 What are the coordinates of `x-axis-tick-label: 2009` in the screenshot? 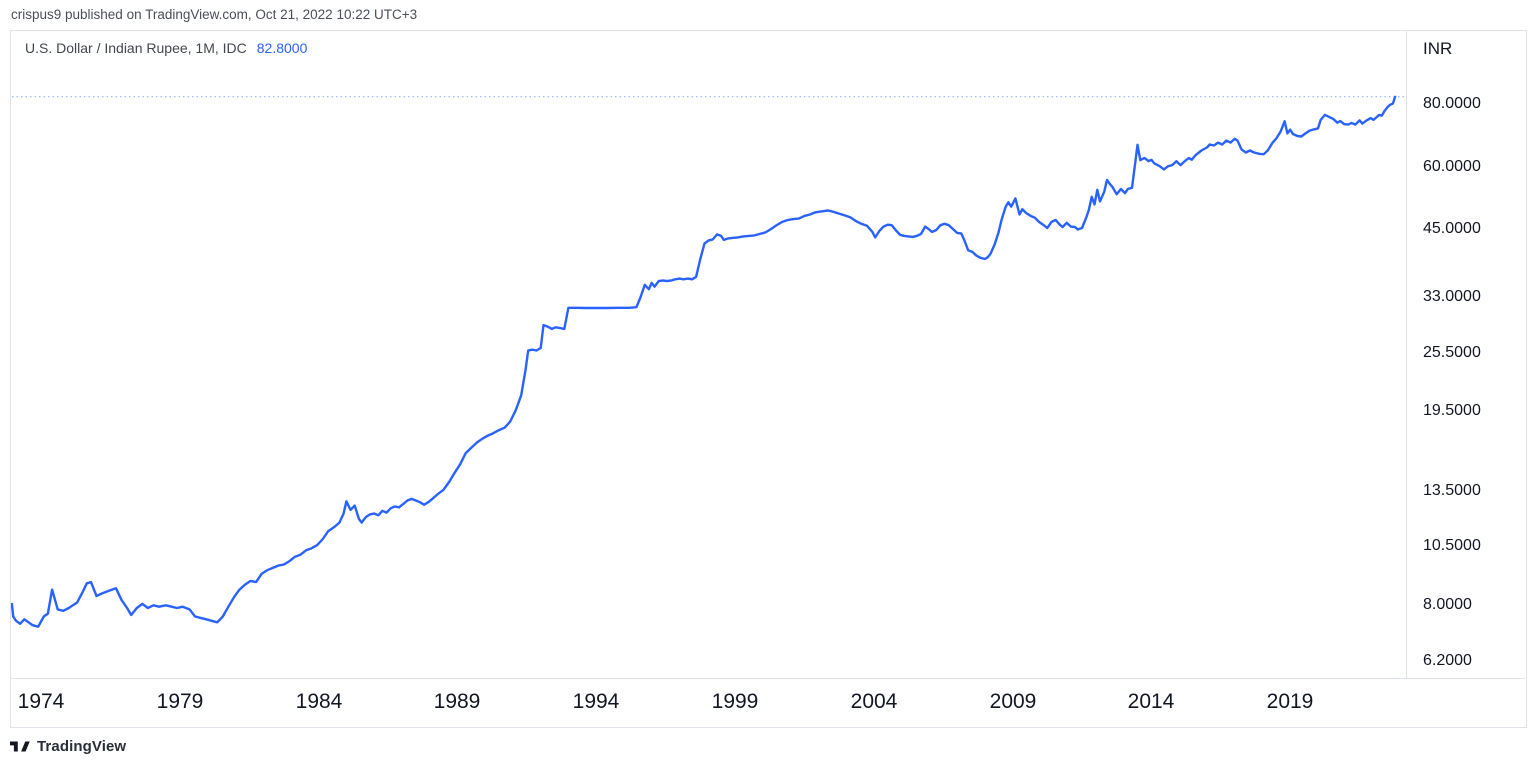 It's located at (1013, 701).